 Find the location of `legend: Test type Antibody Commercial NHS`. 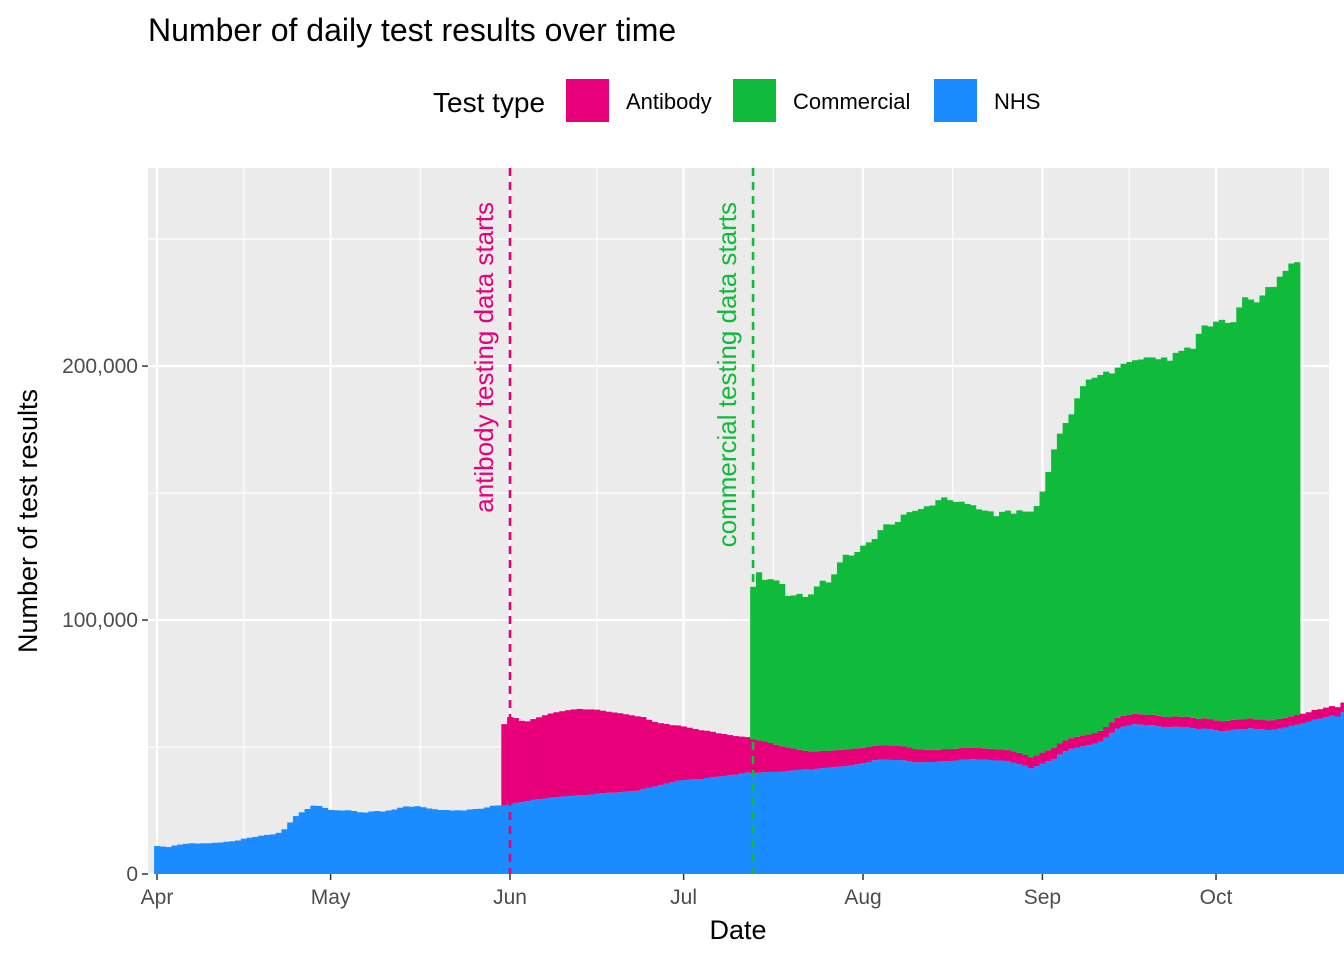

legend: Test type Antibody Commercial NHS is located at coordinates (736, 100).